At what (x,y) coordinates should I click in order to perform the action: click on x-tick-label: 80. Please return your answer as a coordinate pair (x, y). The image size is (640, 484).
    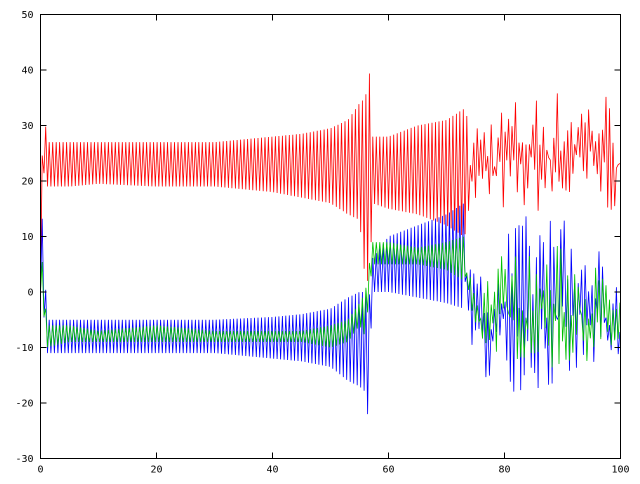
    Looking at the image, I should click on (504, 470).